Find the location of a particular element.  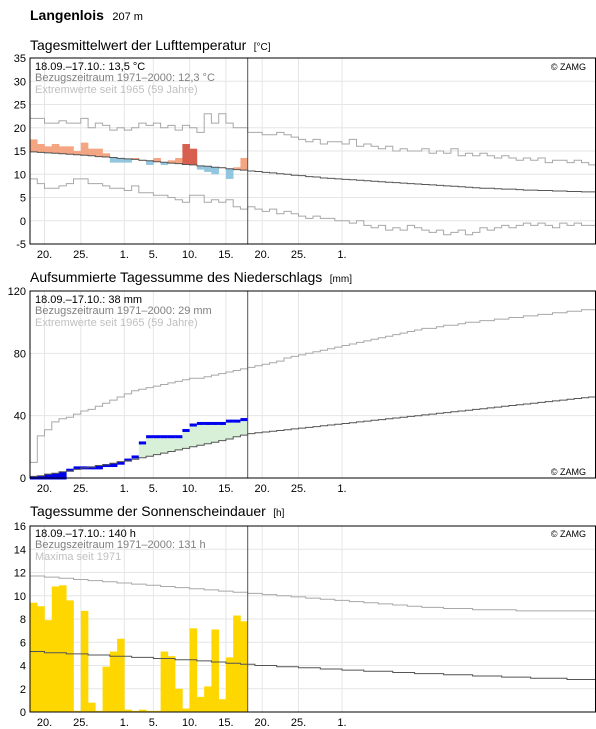

sunshine-ytick-label: 16 is located at coordinates (20, 527).